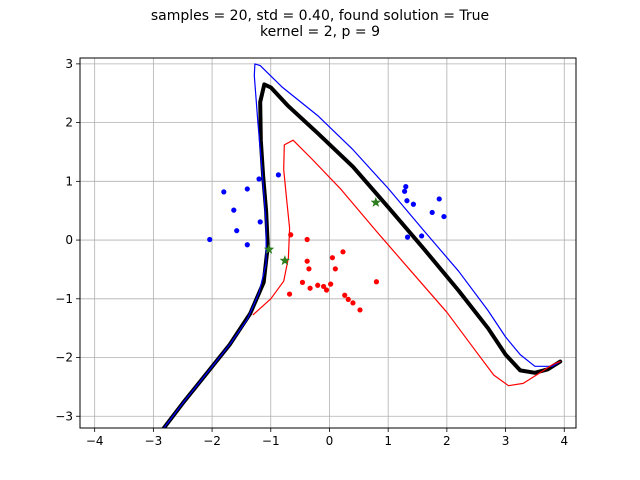 The height and width of the screenshot is (480, 640). What do you see at coordinates (64, 358) in the screenshot?
I see `y-tick-label: −2` at bounding box center [64, 358].